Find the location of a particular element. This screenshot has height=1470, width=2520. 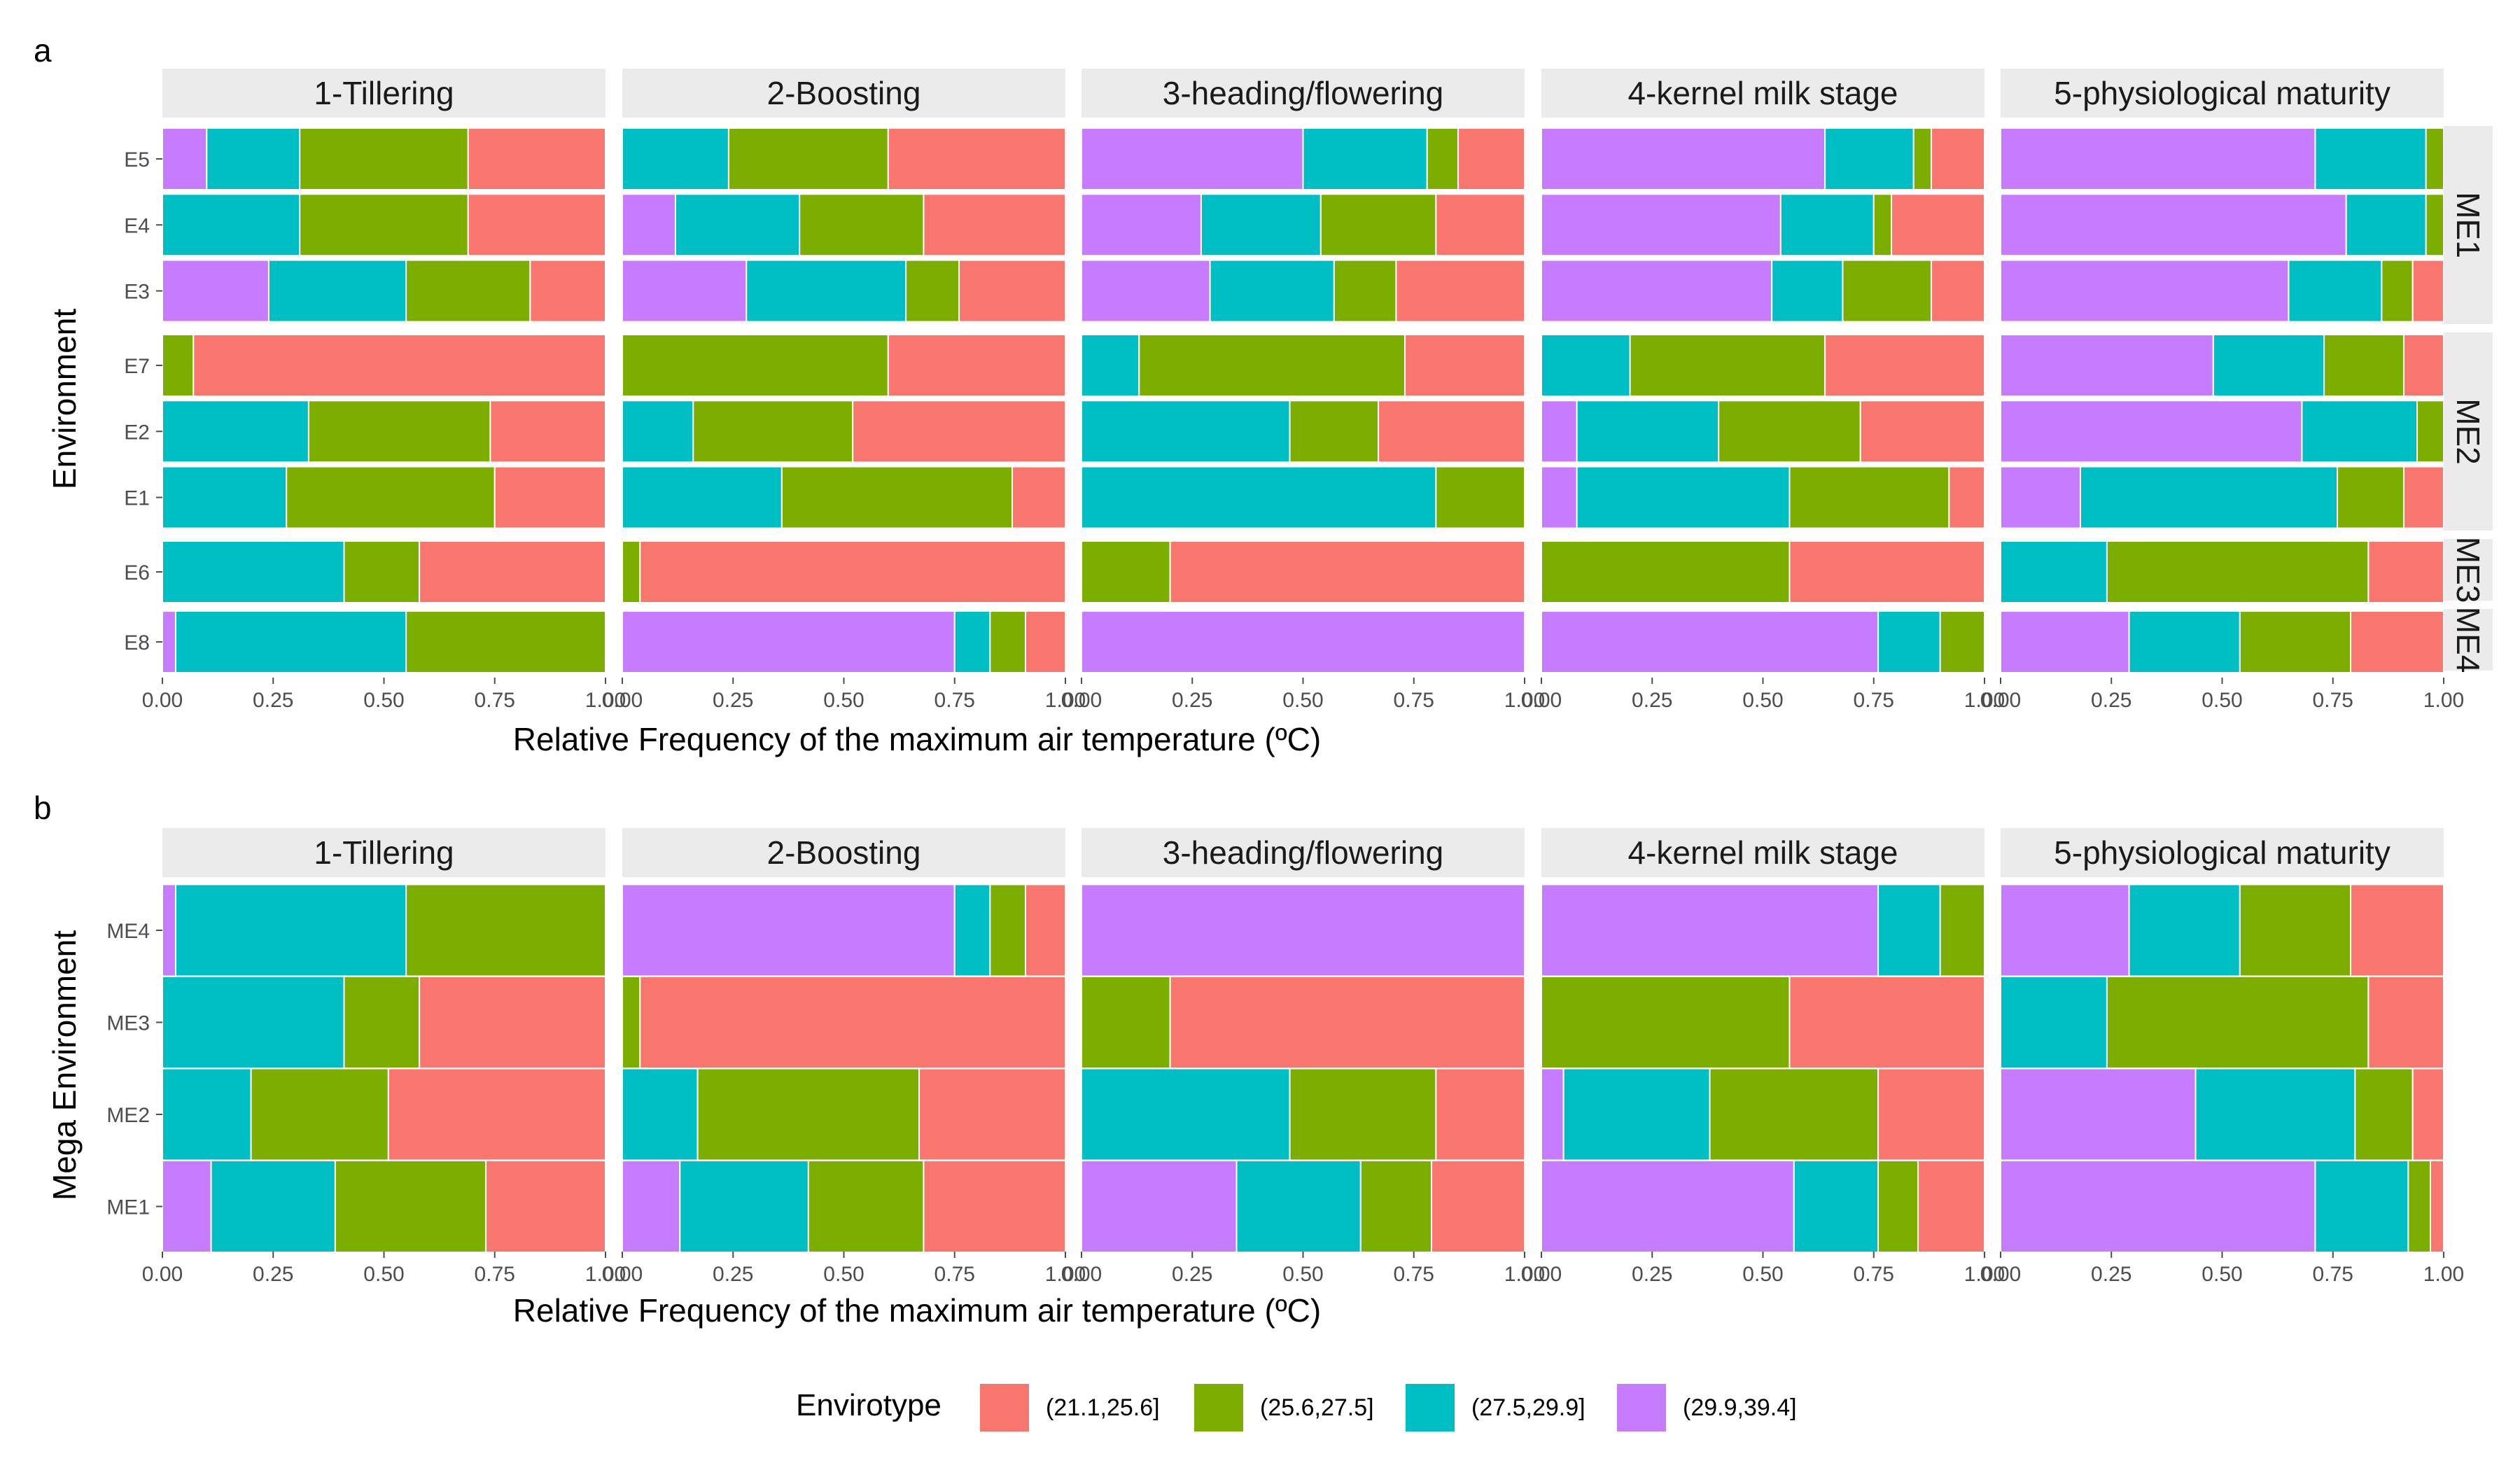

panel-a-ytick-label-e8: E8 is located at coordinates (137, 642).